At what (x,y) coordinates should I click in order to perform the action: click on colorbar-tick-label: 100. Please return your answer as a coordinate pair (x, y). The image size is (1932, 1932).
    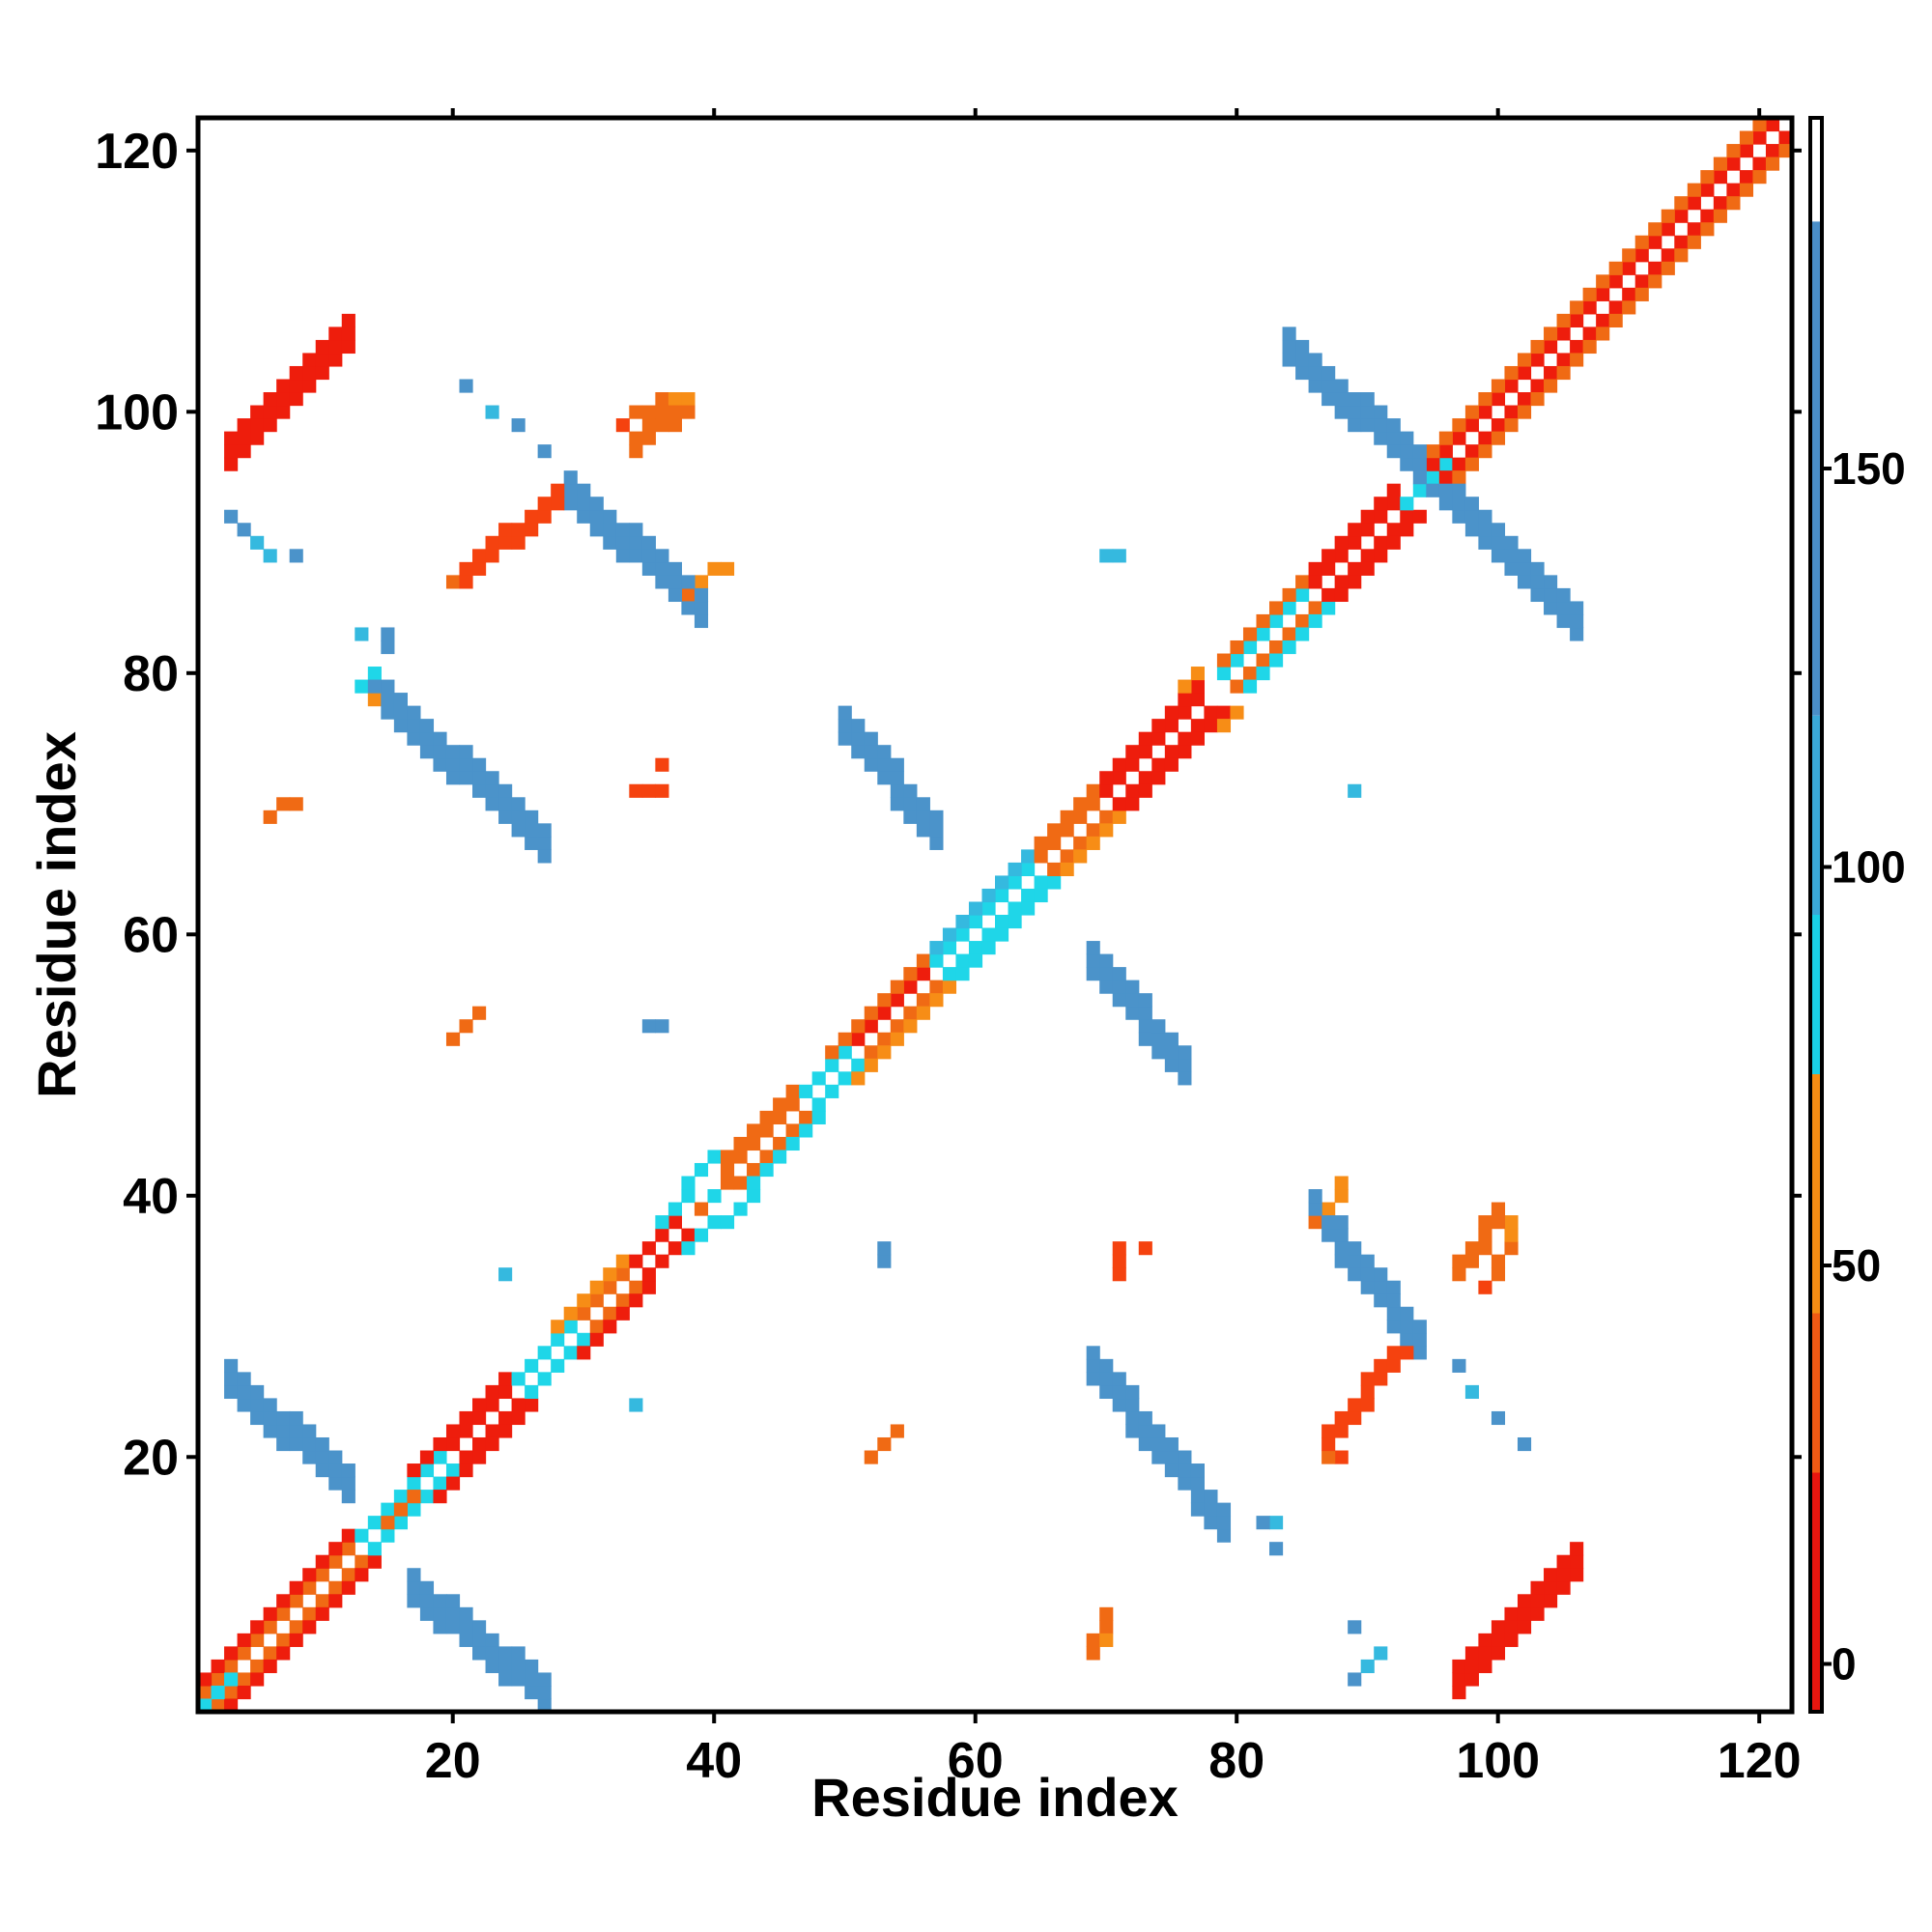
    Looking at the image, I should click on (1869, 867).